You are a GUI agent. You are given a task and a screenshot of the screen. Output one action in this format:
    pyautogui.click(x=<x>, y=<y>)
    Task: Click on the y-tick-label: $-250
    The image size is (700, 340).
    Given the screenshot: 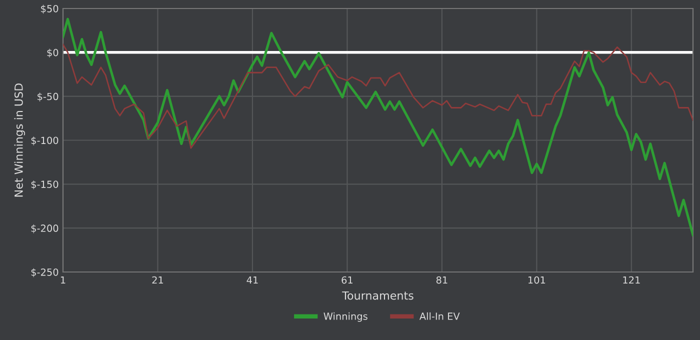 What is the action you would take?
    pyautogui.click(x=44, y=273)
    